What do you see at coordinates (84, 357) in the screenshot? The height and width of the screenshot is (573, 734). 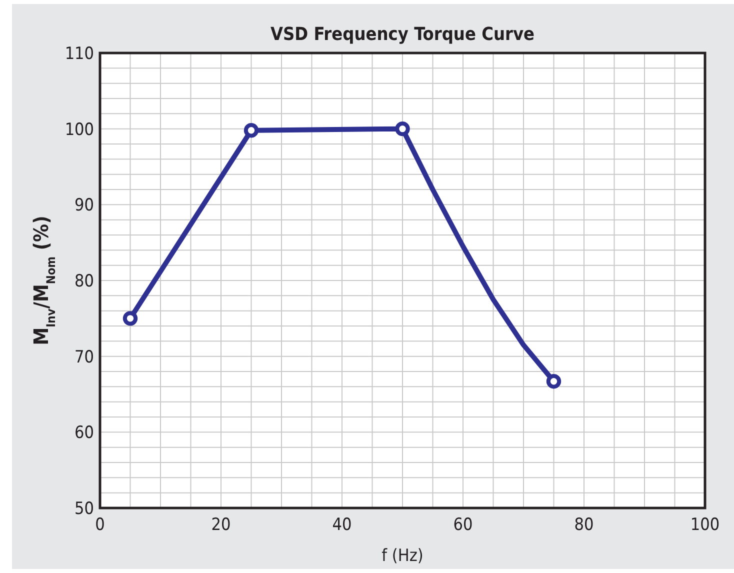 I see `y-tick-label: 70` at bounding box center [84, 357].